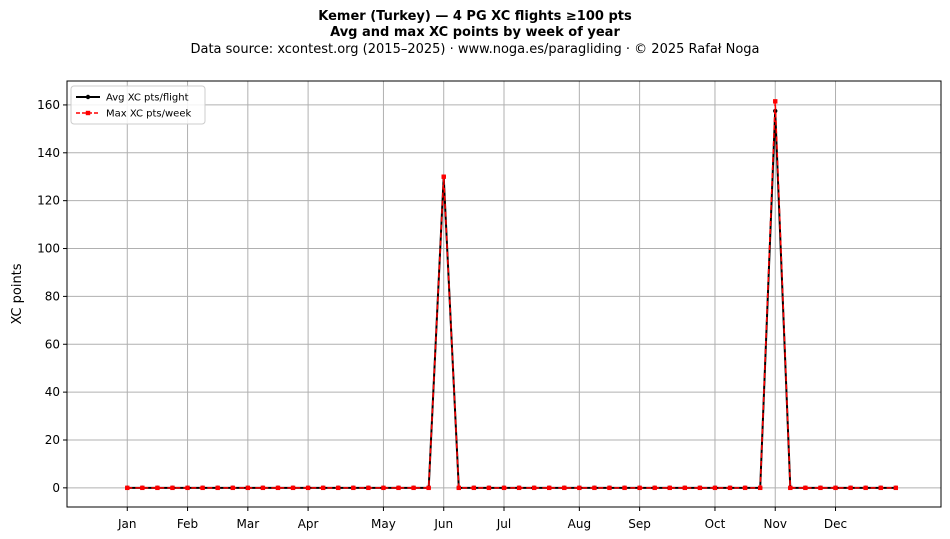 This screenshot has height=539, width=950. Describe the element at coordinates (715, 524) in the screenshot. I see `x-tick-label: Oct` at that location.